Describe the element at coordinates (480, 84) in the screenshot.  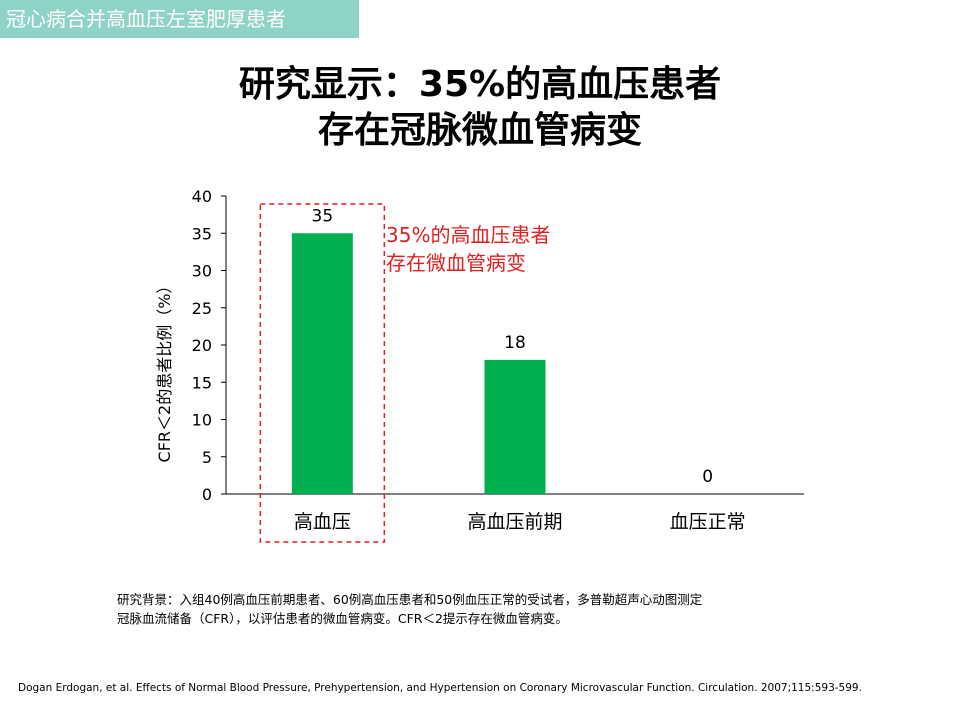
I see `title-line-1: 研究显示：35%的高血压患者` at that location.